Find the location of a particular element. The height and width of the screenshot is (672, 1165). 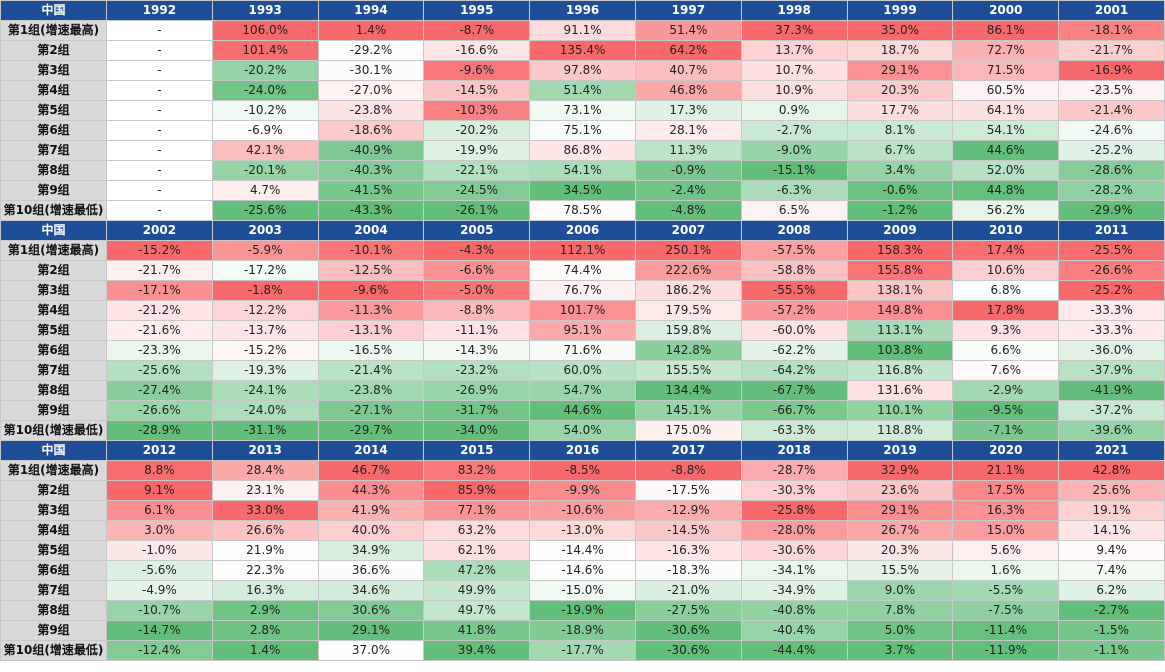

heat-cell: -30.6% is located at coordinates (688, 630).